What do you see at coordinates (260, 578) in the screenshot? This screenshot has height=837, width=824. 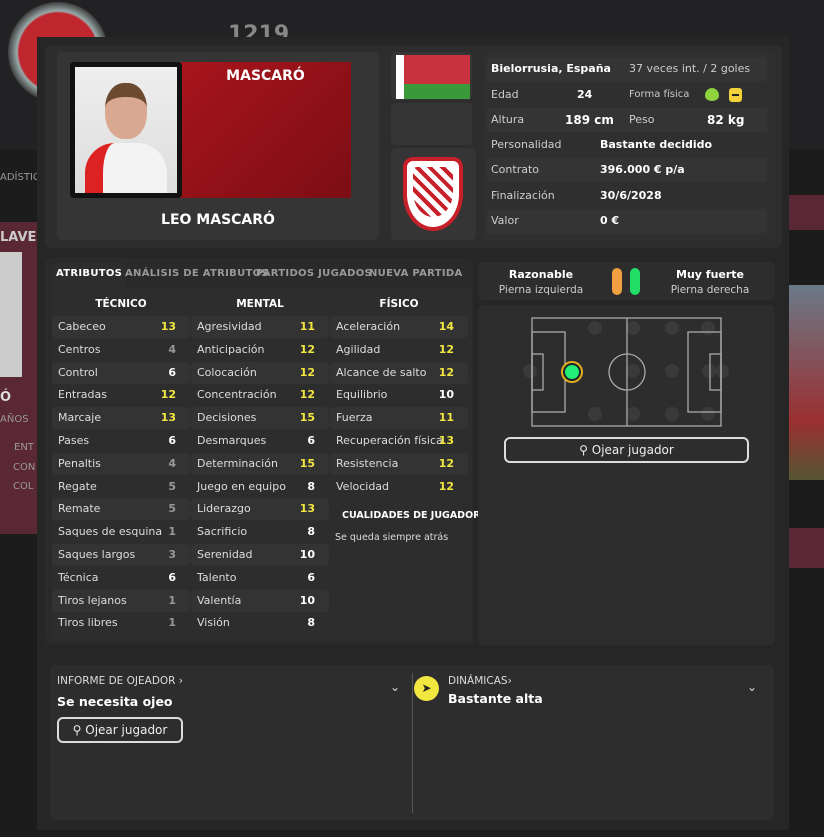 I see `attribute-row: Talento 6` at bounding box center [260, 578].